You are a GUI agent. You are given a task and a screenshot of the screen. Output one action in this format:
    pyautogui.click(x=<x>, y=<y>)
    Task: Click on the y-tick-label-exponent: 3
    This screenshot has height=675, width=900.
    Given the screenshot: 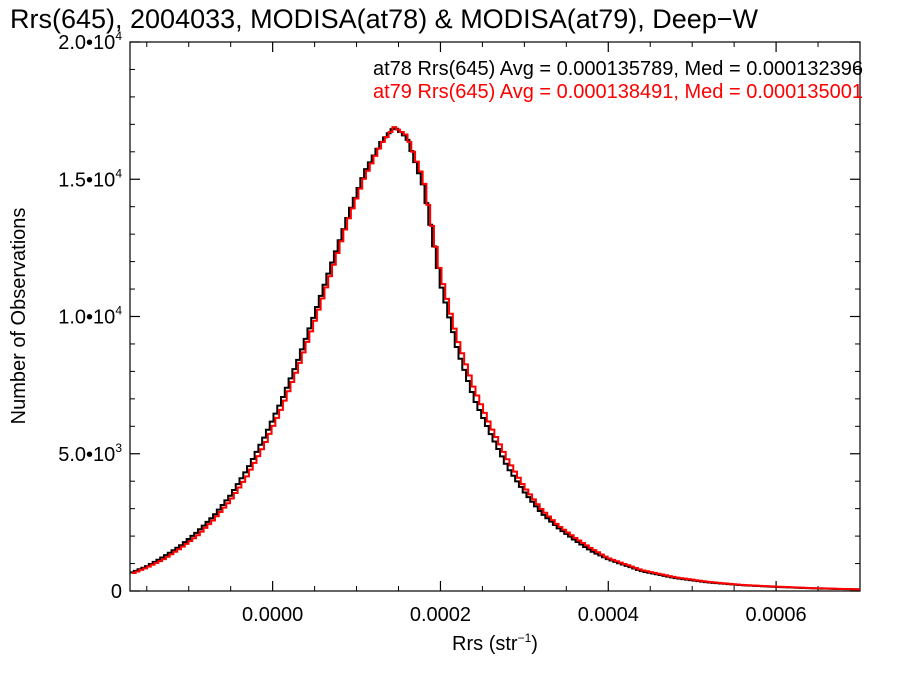 What is the action you would take?
    pyautogui.click(x=118, y=448)
    